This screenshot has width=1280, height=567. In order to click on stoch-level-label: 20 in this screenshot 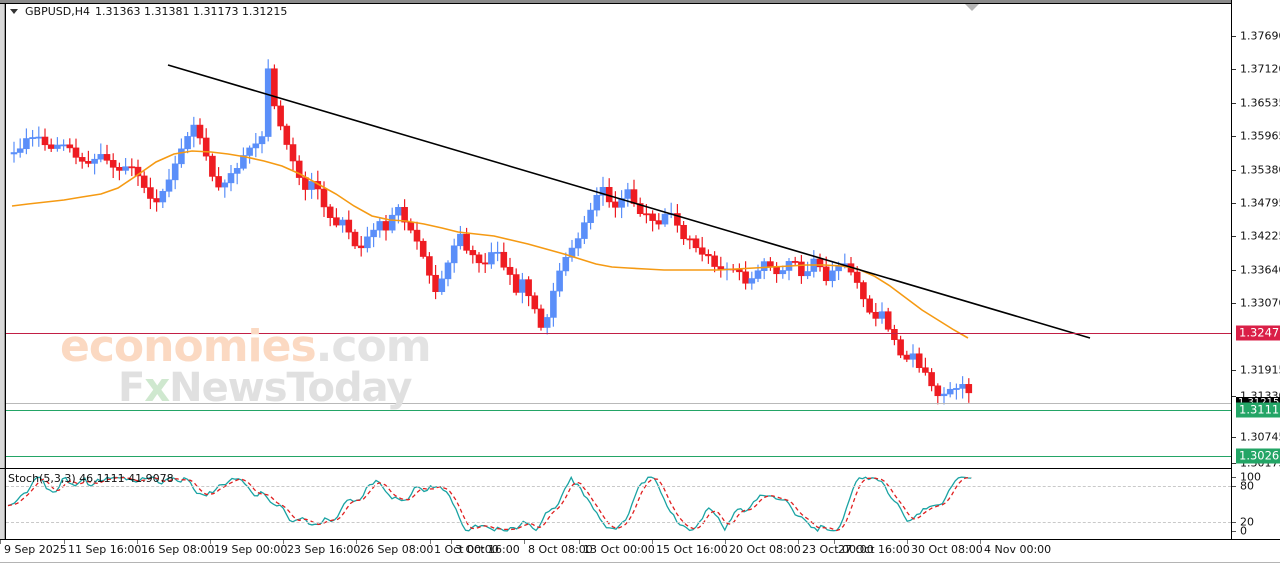, I will do `click(1247, 522)`.